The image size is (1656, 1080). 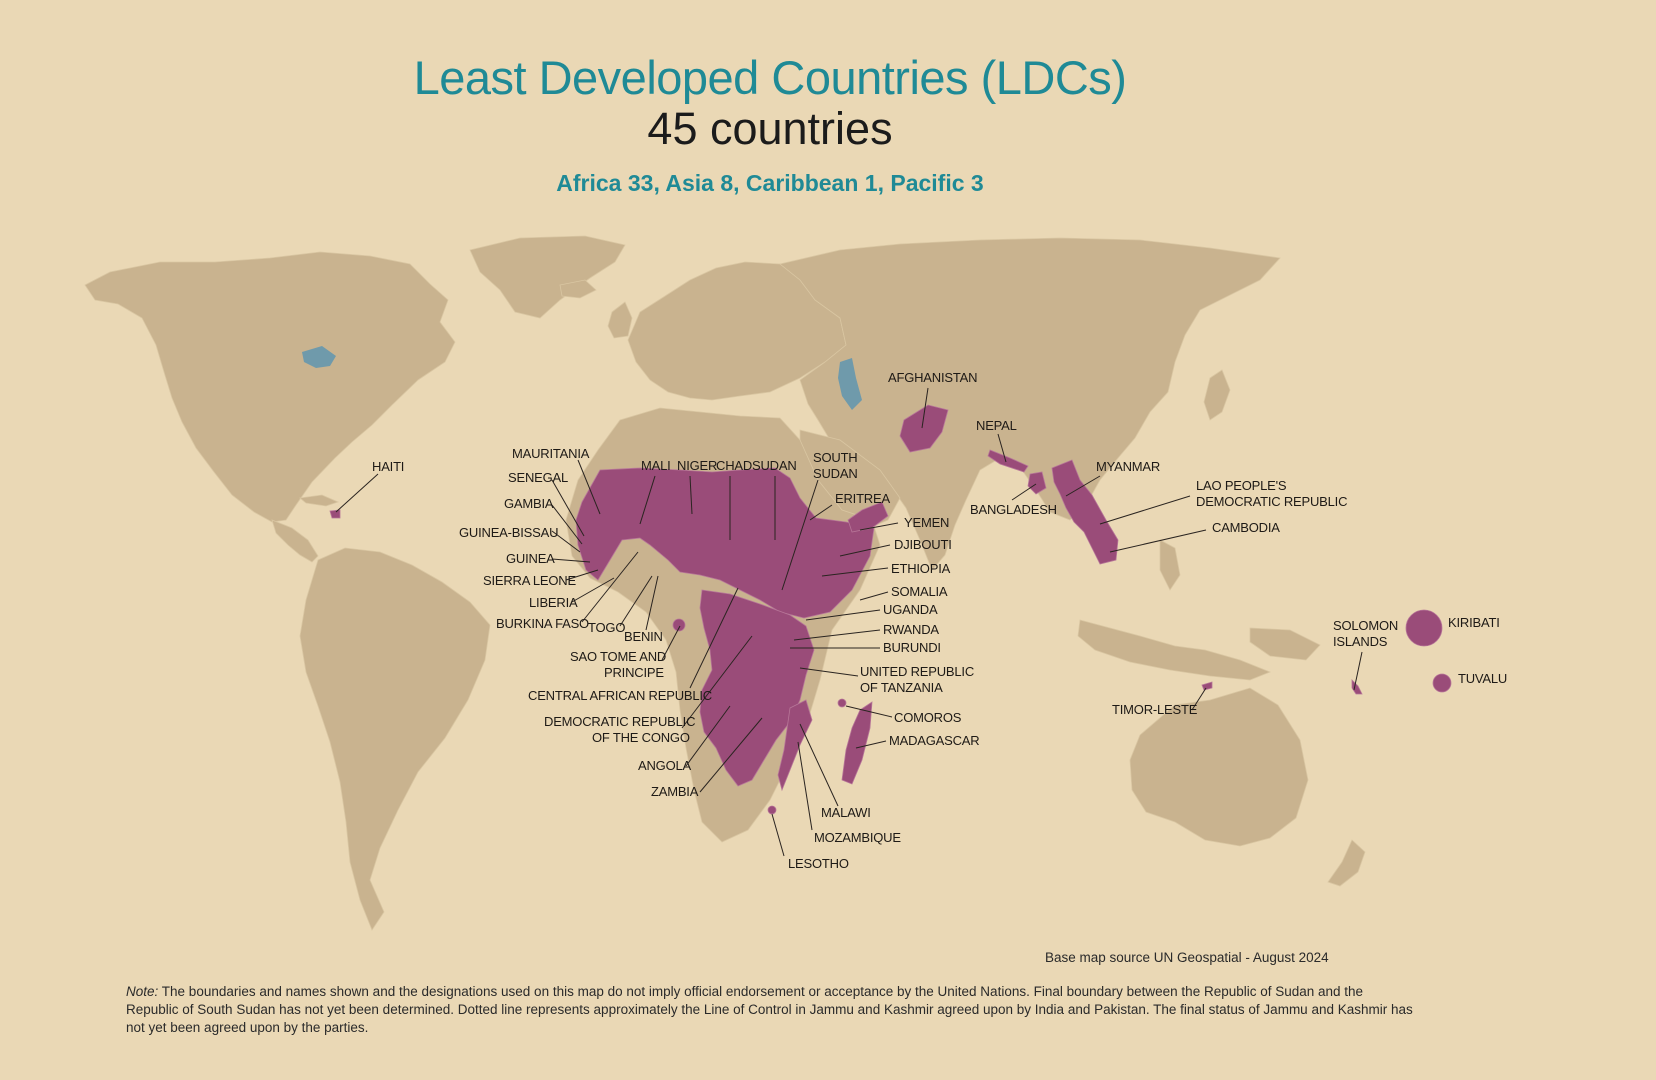 I want to click on burkina-faso-leader, so click(x=610, y=587).